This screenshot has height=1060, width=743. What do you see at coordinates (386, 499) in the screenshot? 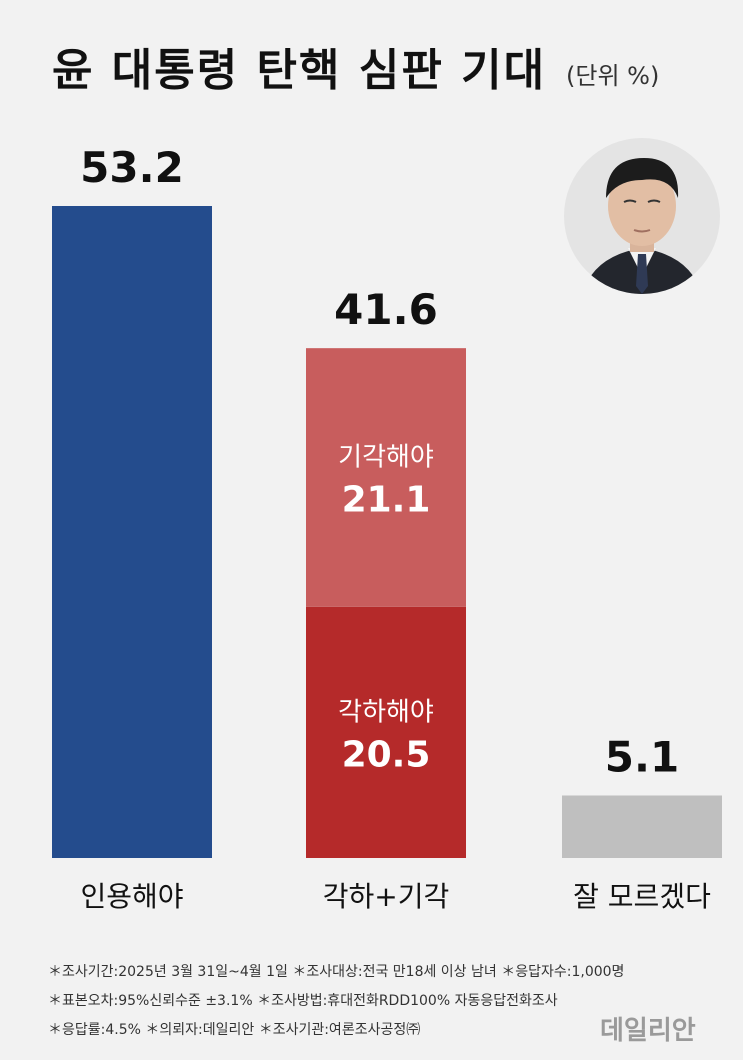
I see `segment-value-label: 21.1` at bounding box center [386, 499].